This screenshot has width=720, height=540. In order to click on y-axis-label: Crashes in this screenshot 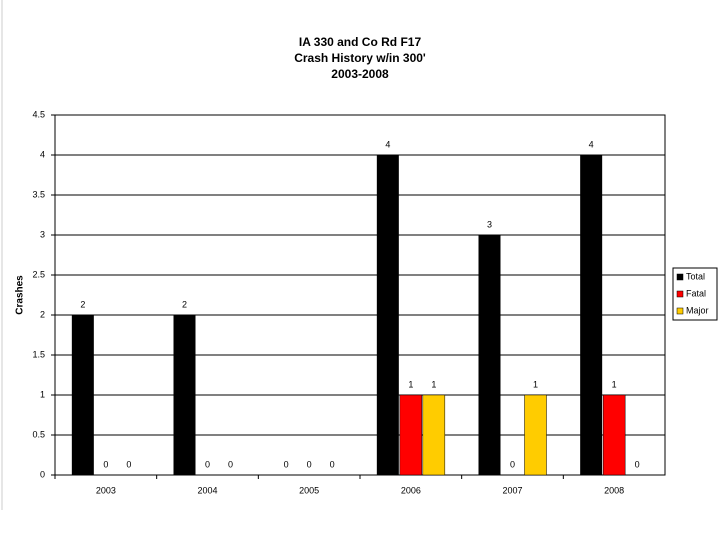, I will do `click(20, 295)`.